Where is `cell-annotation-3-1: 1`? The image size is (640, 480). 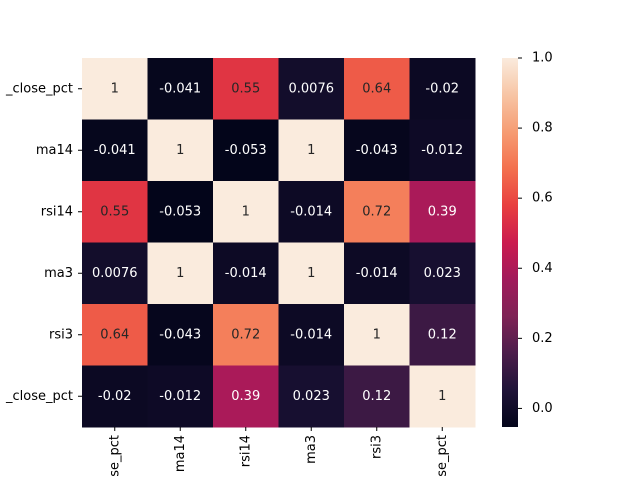 cell-annotation-3-1: 1 is located at coordinates (180, 273).